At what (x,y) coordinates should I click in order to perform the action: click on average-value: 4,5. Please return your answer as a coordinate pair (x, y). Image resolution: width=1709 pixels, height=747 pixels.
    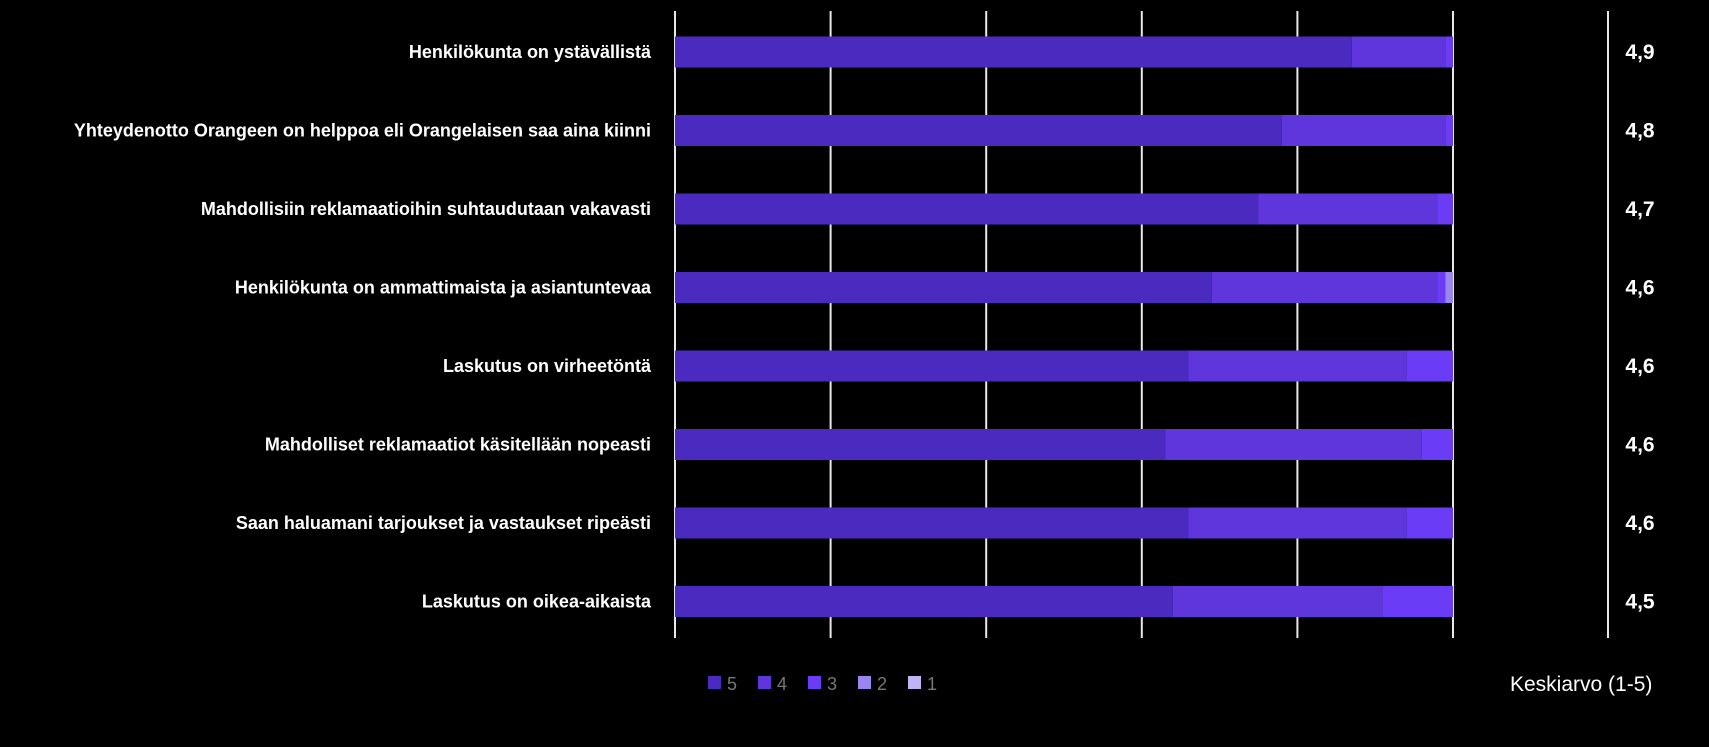
    Looking at the image, I should click on (1640, 602).